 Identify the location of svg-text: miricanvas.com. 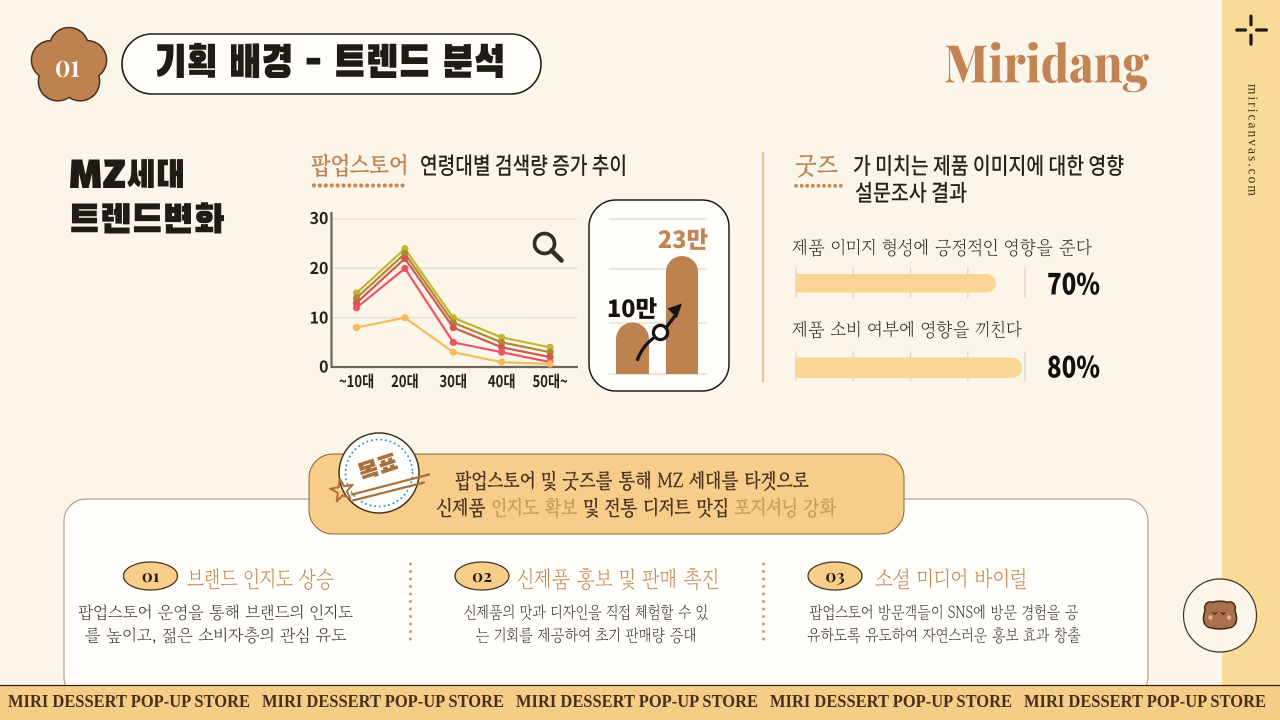
(1253, 141).